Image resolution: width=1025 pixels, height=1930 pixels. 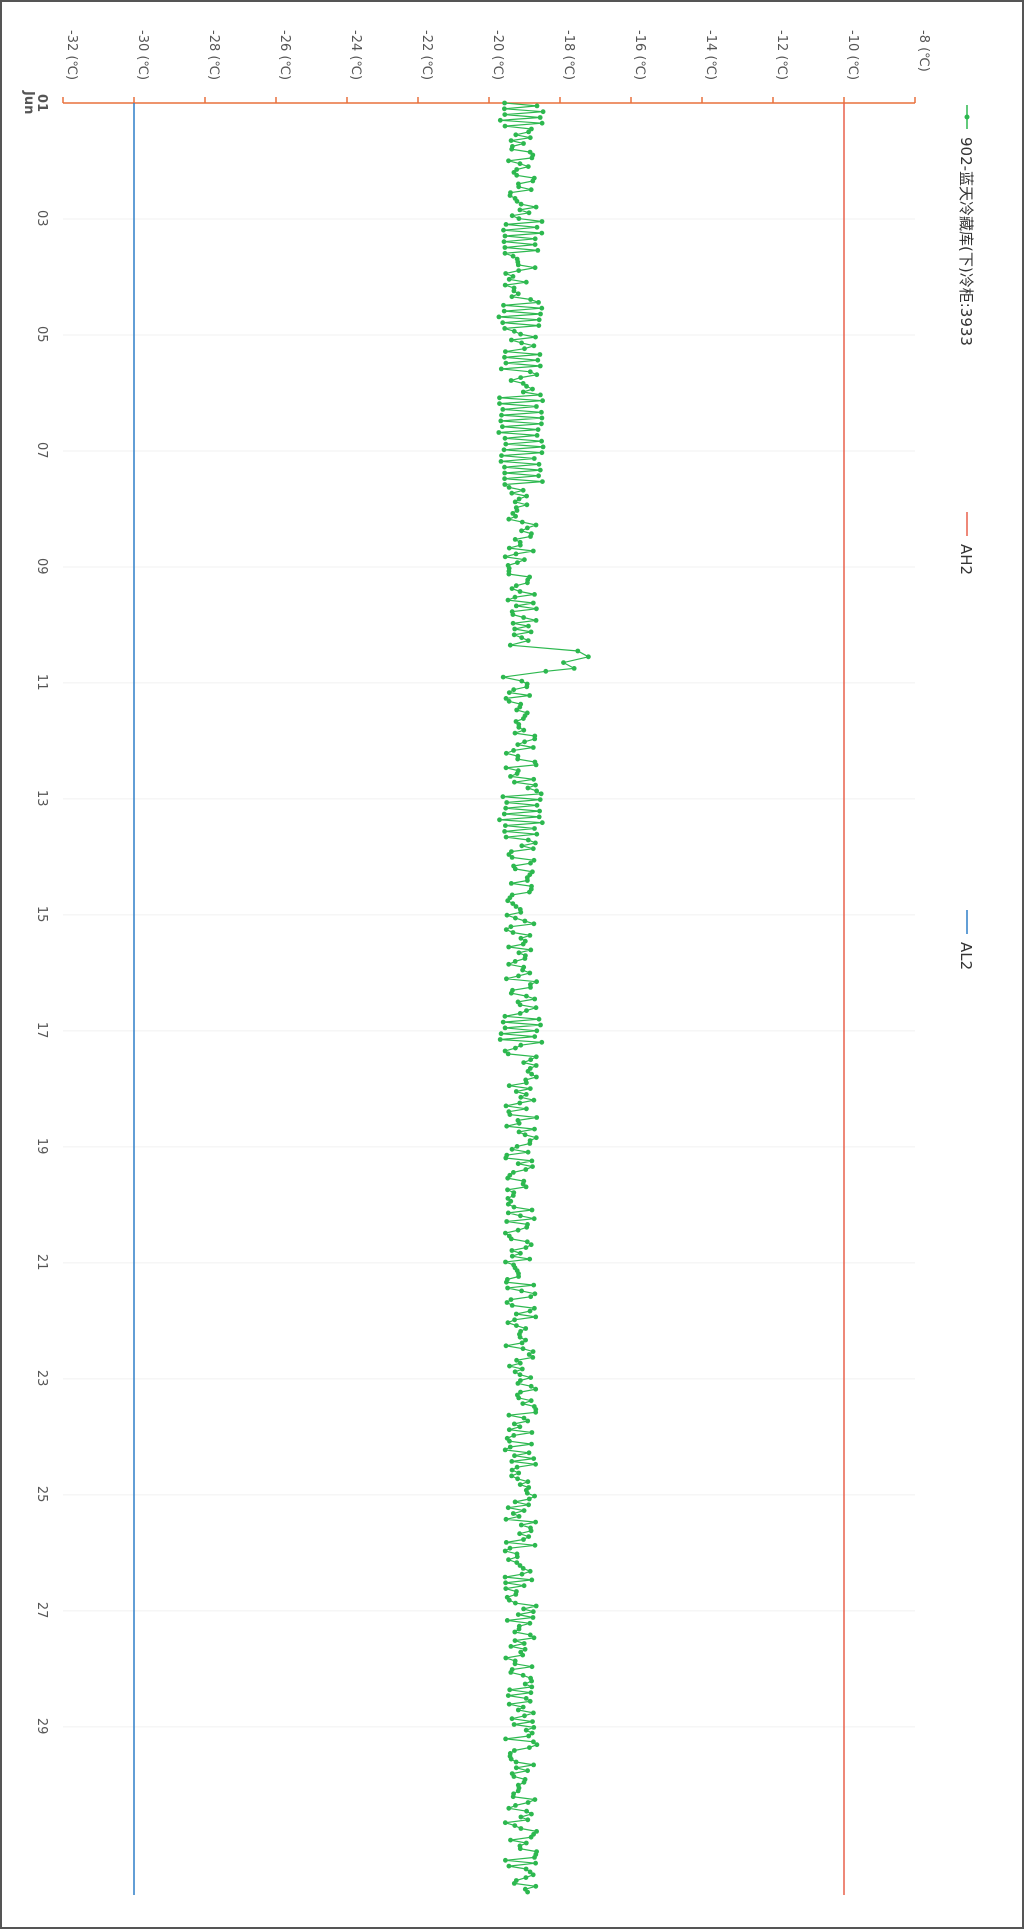 What do you see at coordinates (497, 55) in the screenshot?
I see `value-tick-label: -20 (℃)` at bounding box center [497, 55].